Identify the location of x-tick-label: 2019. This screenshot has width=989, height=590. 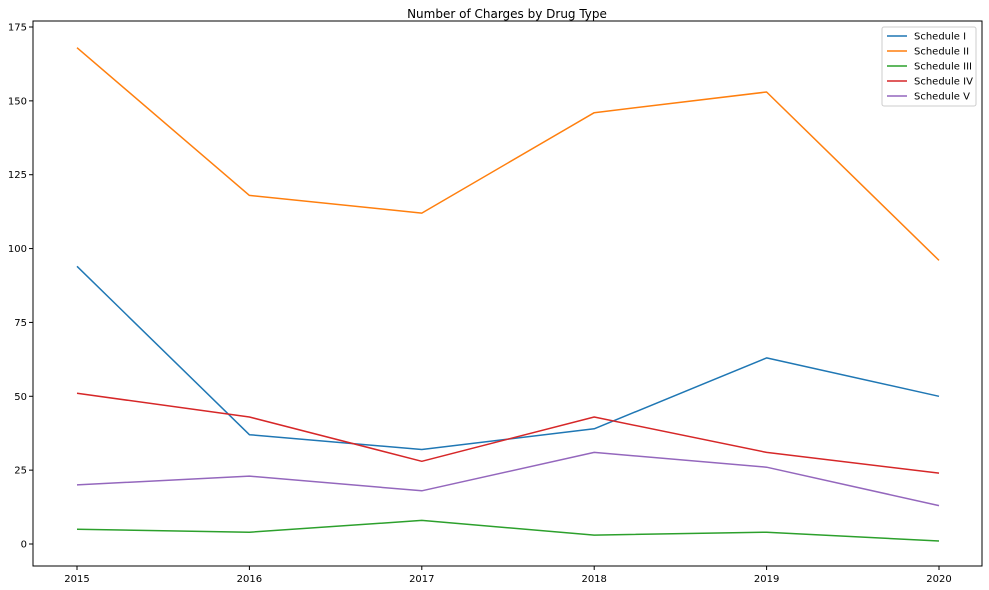
(766, 579).